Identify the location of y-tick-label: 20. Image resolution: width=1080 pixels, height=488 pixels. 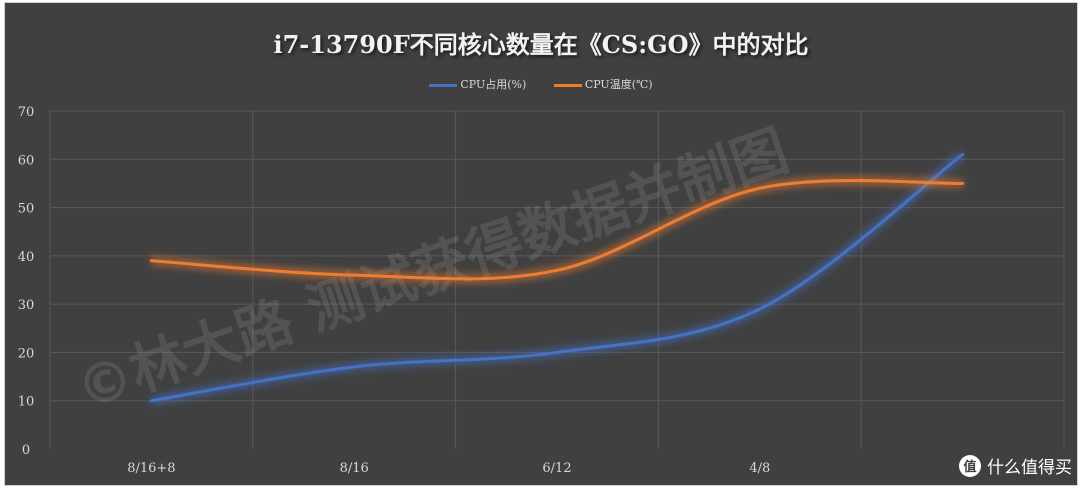
(26, 353).